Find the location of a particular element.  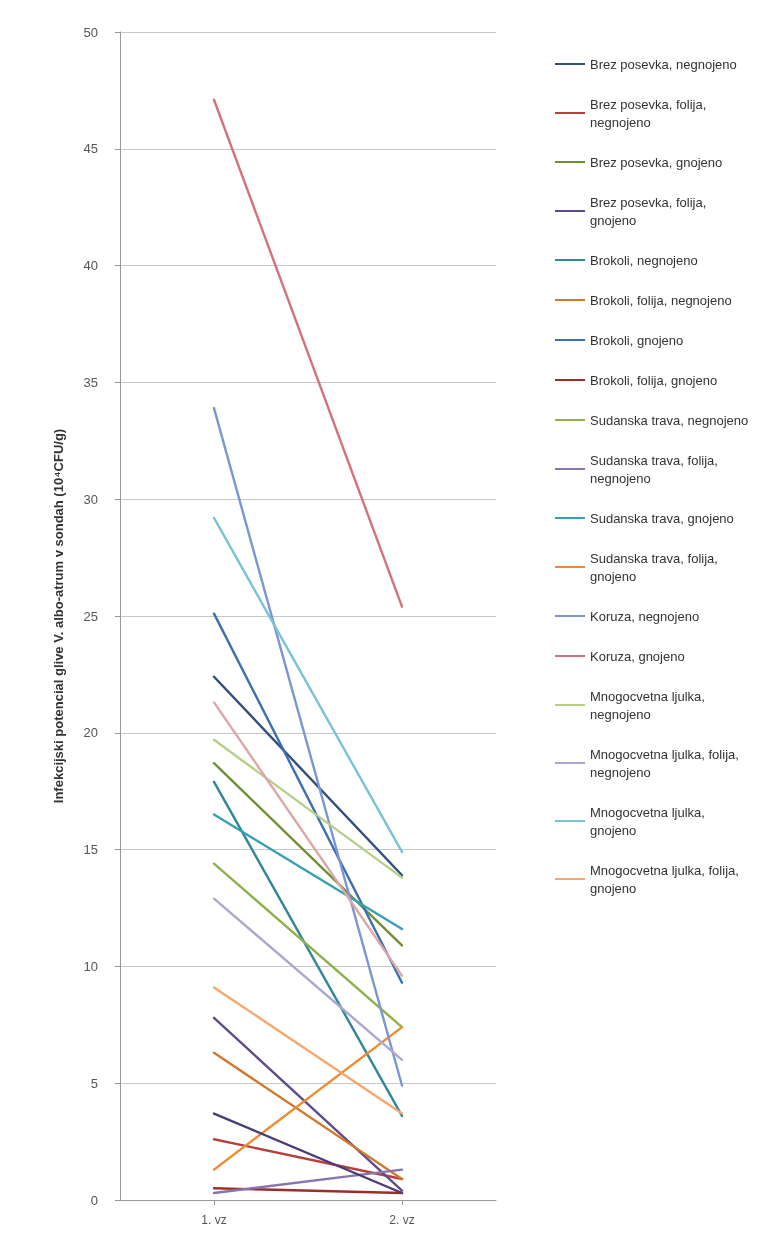

legend-label: Sudanska trava, folija, gnojeno is located at coordinates (656, 567).